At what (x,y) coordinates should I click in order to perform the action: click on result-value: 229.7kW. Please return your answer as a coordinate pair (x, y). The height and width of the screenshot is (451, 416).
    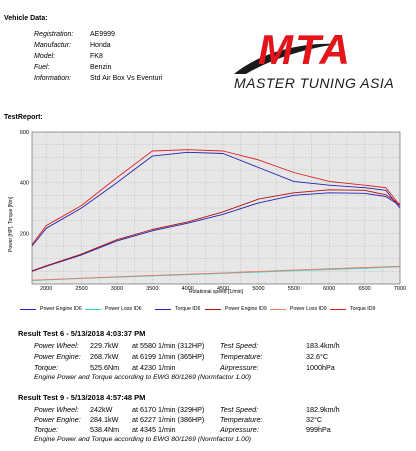
    Looking at the image, I should click on (104, 345).